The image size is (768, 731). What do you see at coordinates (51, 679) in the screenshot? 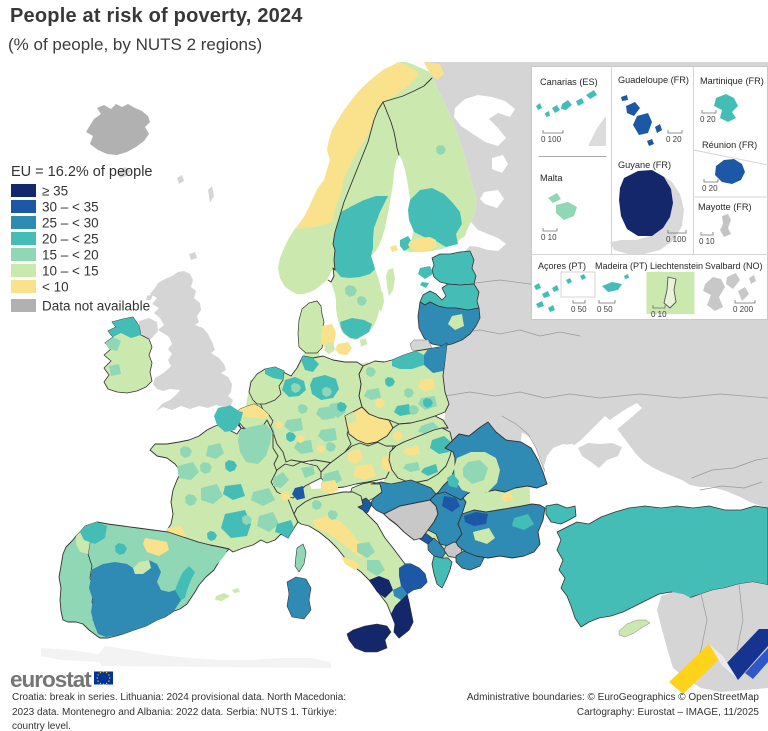
I see `svg-text: eurostat` at bounding box center [51, 679].